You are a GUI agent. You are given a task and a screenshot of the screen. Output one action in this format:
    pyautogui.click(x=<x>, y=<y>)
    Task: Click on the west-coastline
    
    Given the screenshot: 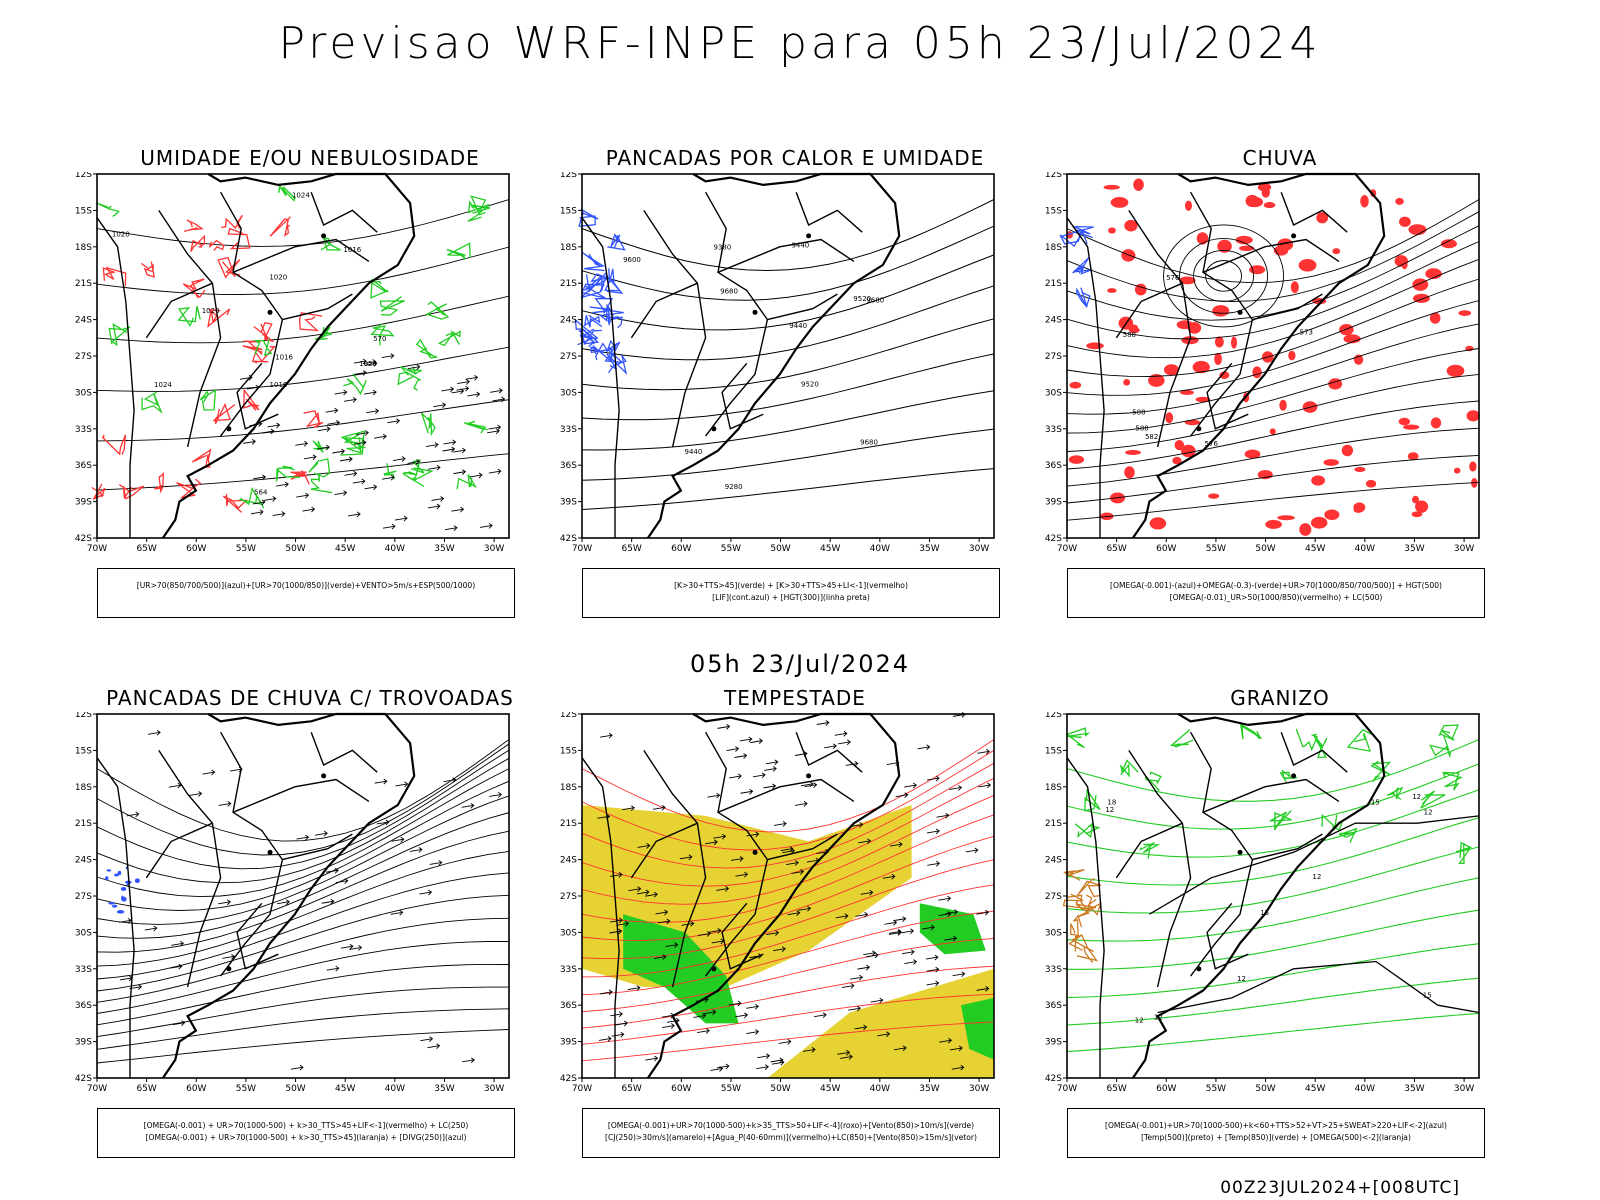 What is the action you would take?
    pyautogui.click(x=115, y=377)
    